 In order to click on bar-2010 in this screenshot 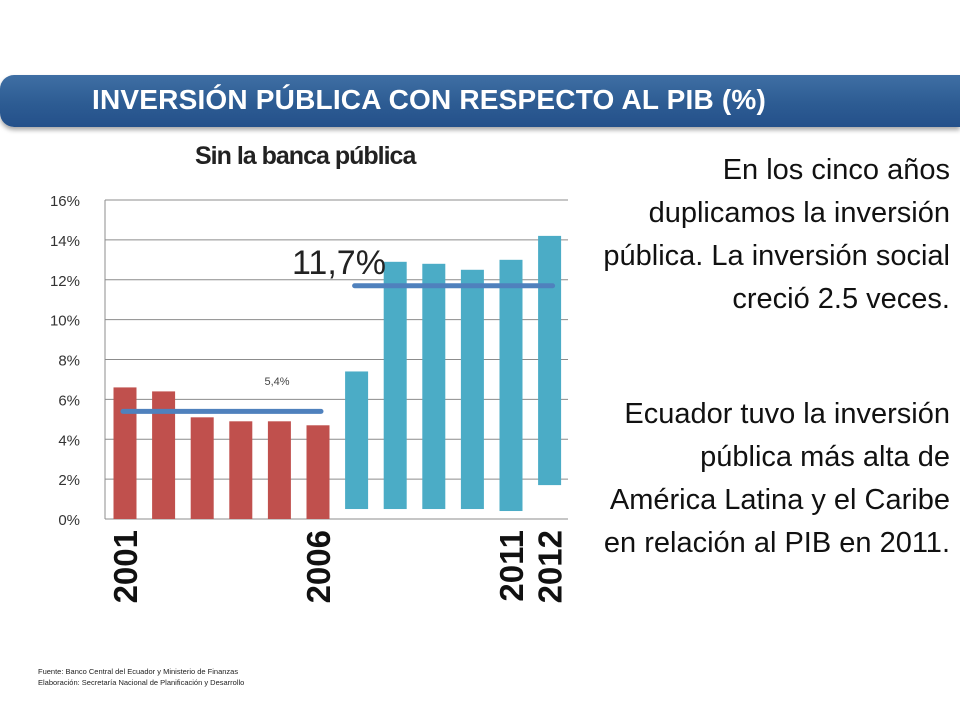, I will do `click(472, 389)`.